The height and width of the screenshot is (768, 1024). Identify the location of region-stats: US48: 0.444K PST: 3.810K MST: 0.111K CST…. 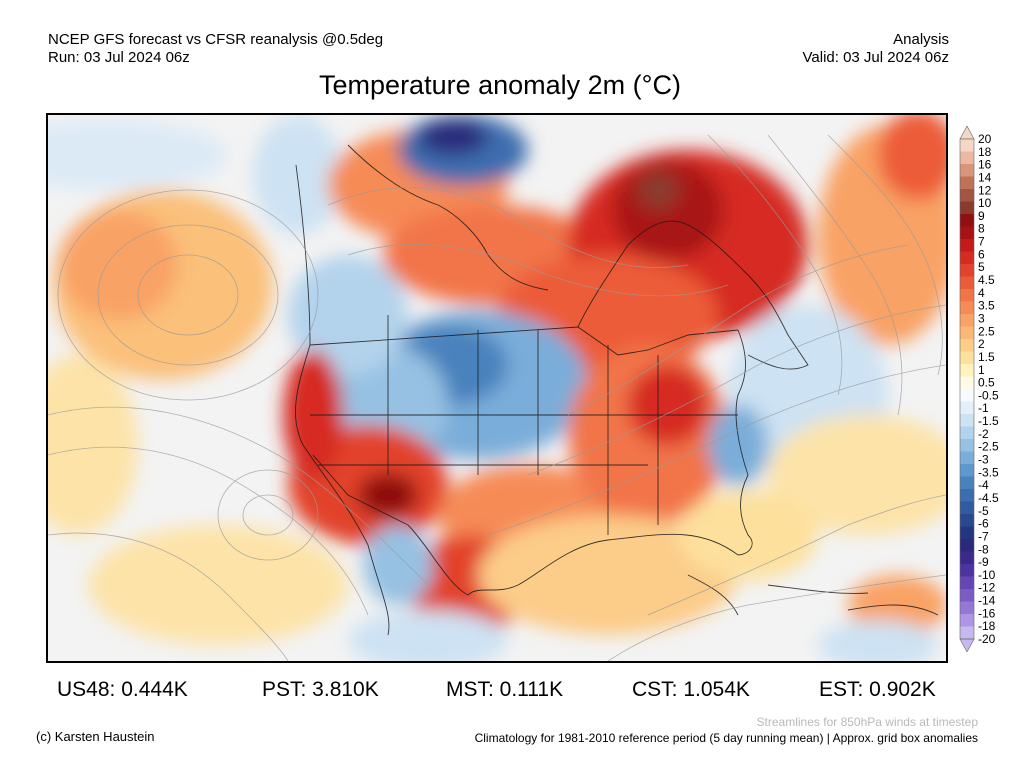
(512, 693).